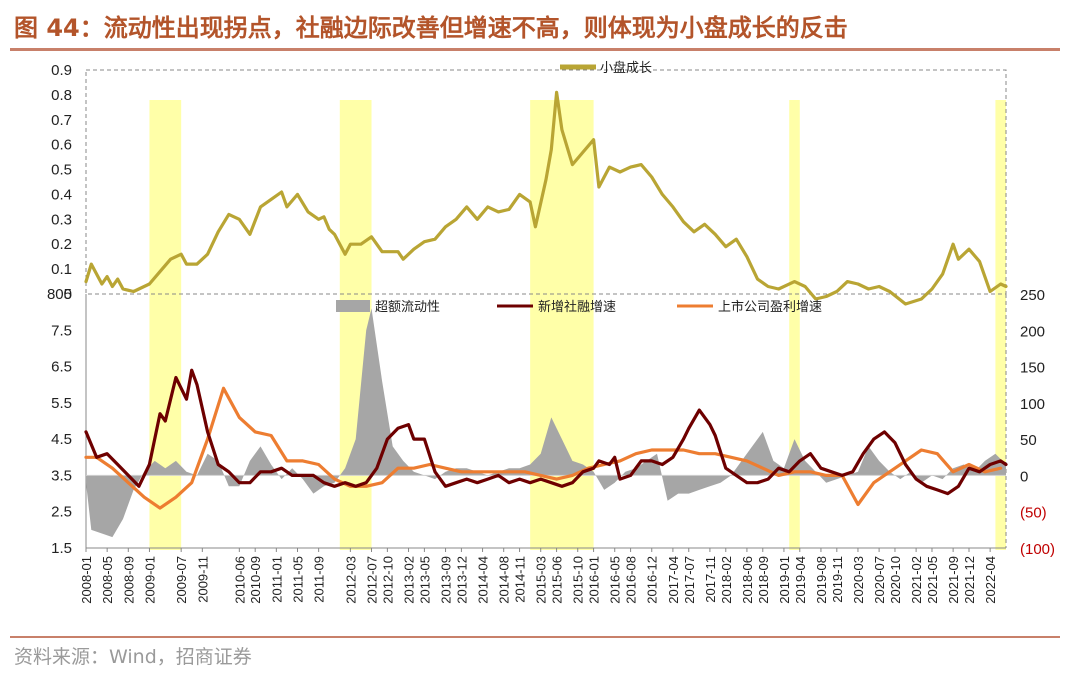  Describe the element at coordinates (59, 421) in the screenshot. I see `bottom-left-y-ticks: 7.5 6.5 5.5 4.5 3.5 2.5 1.5 805` at that location.